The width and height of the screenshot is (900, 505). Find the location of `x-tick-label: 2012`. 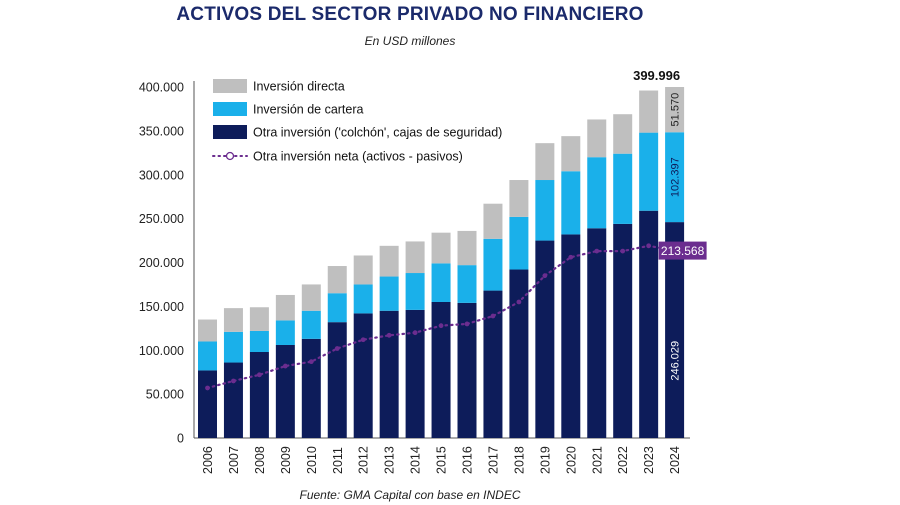

x-tick-label: 2012 is located at coordinates (364, 460).